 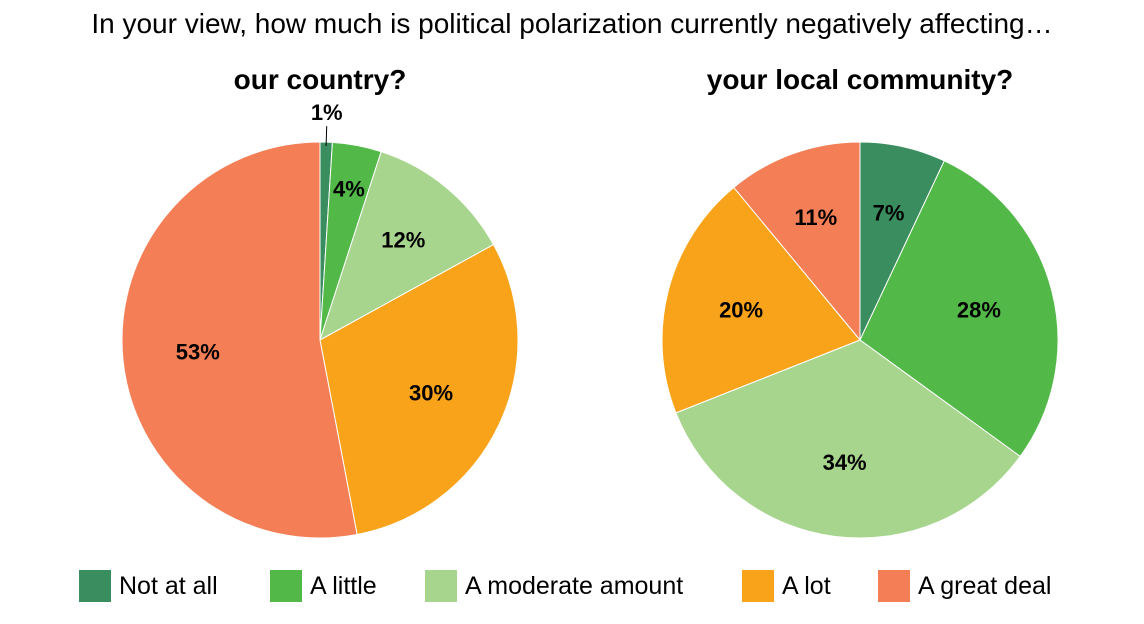 What do you see at coordinates (320, 79) in the screenshot?
I see `pie-title-our-country: our country?` at bounding box center [320, 79].